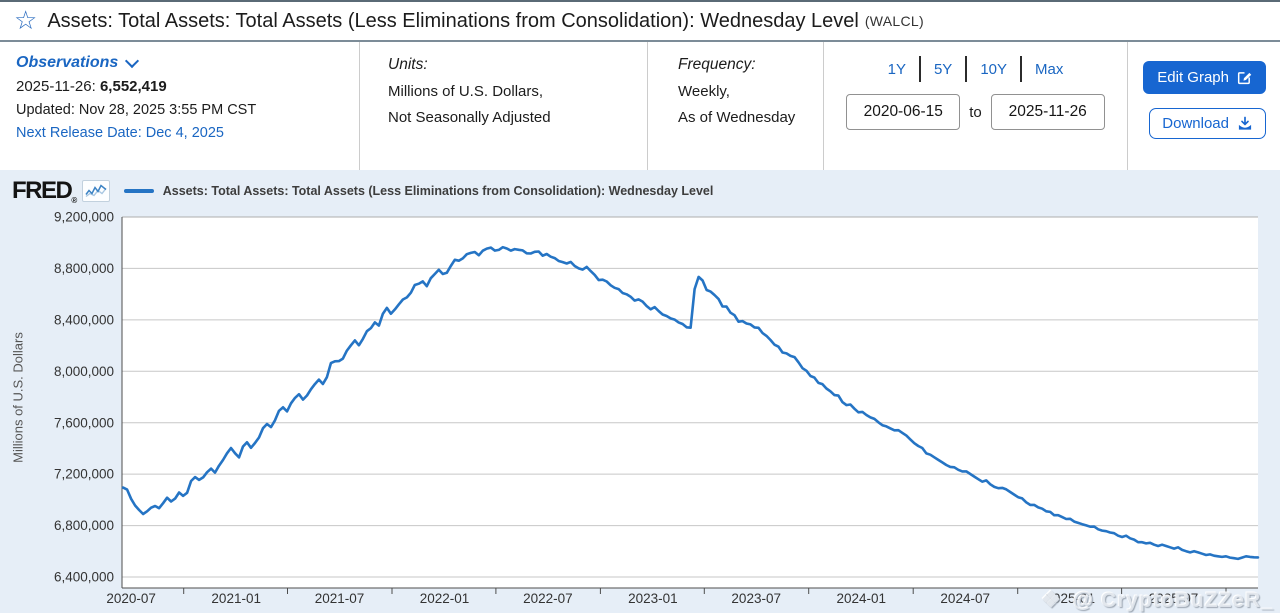 This screenshot has height=613, width=1280. Describe the element at coordinates (84, 577) in the screenshot. I see `svg-text: 6,400,000` at that location.